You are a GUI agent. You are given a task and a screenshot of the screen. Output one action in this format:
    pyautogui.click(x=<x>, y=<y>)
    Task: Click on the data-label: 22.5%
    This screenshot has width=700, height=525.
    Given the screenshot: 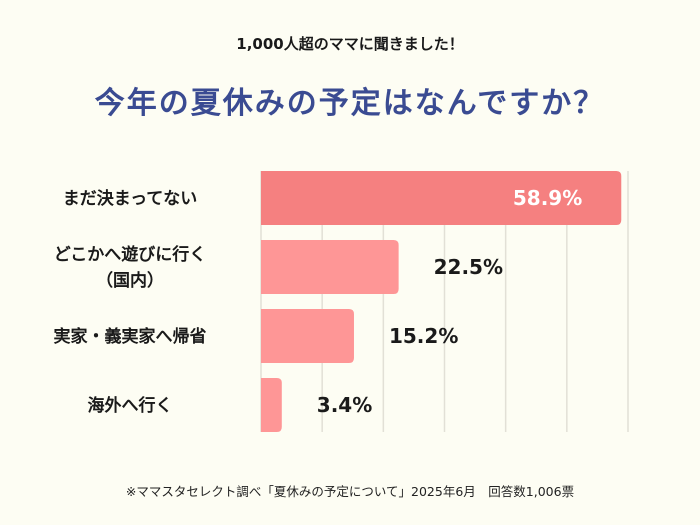 What is the action you would take?
    pyautogui.click(x=468, y=267)
    